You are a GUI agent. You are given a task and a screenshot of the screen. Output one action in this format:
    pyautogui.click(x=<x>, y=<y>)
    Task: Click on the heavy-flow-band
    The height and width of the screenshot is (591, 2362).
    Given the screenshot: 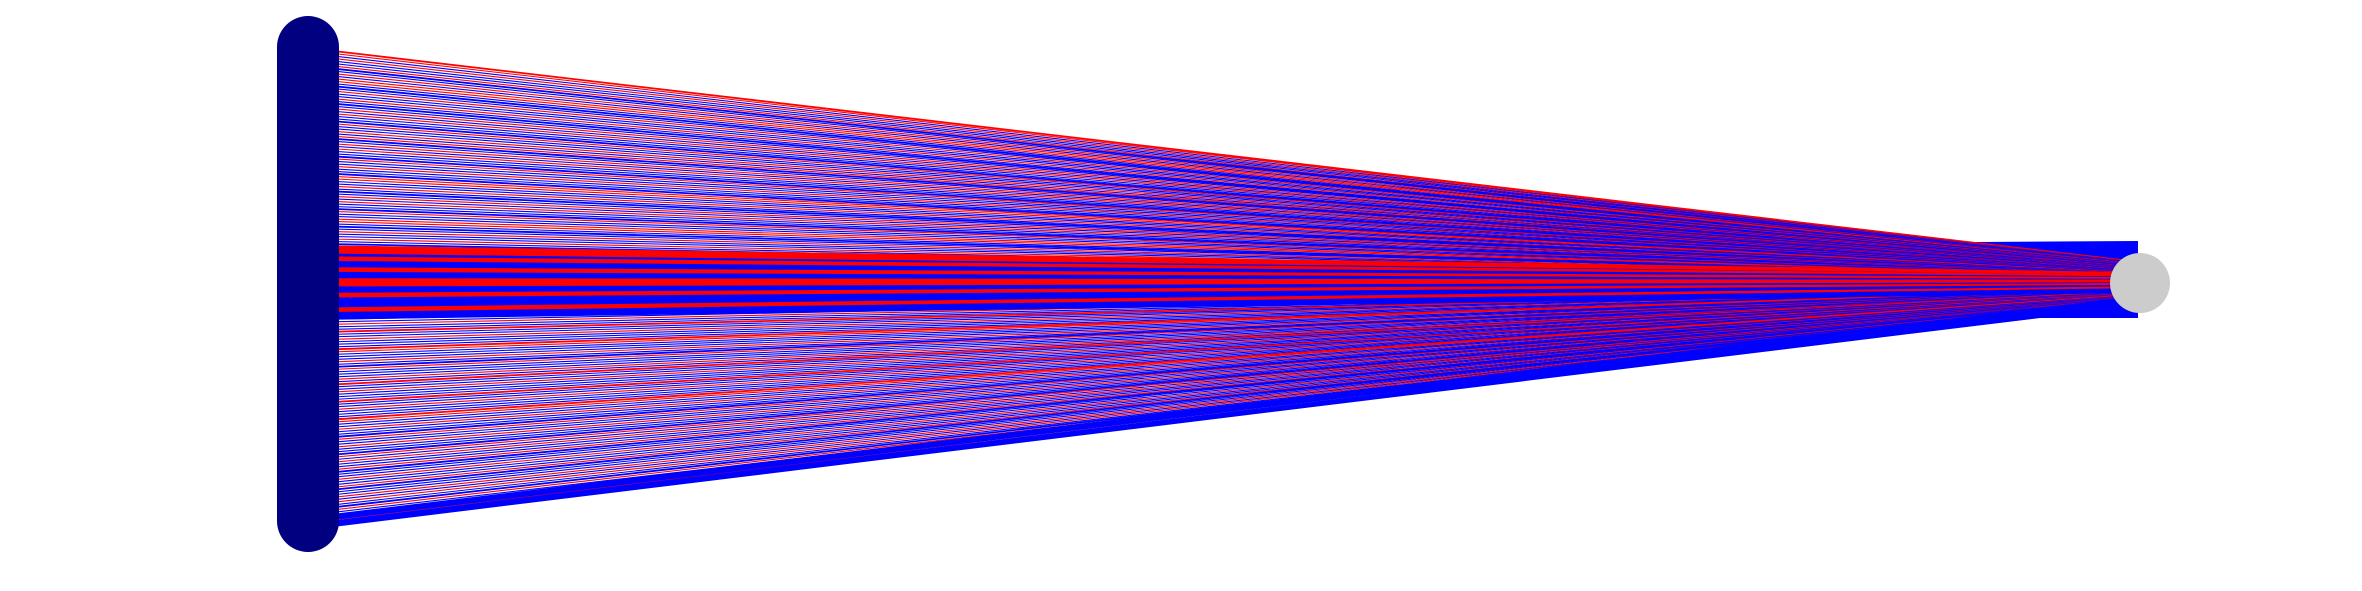 What is the action you would take?
    pyautogui.click(x=1220, y=282)
    